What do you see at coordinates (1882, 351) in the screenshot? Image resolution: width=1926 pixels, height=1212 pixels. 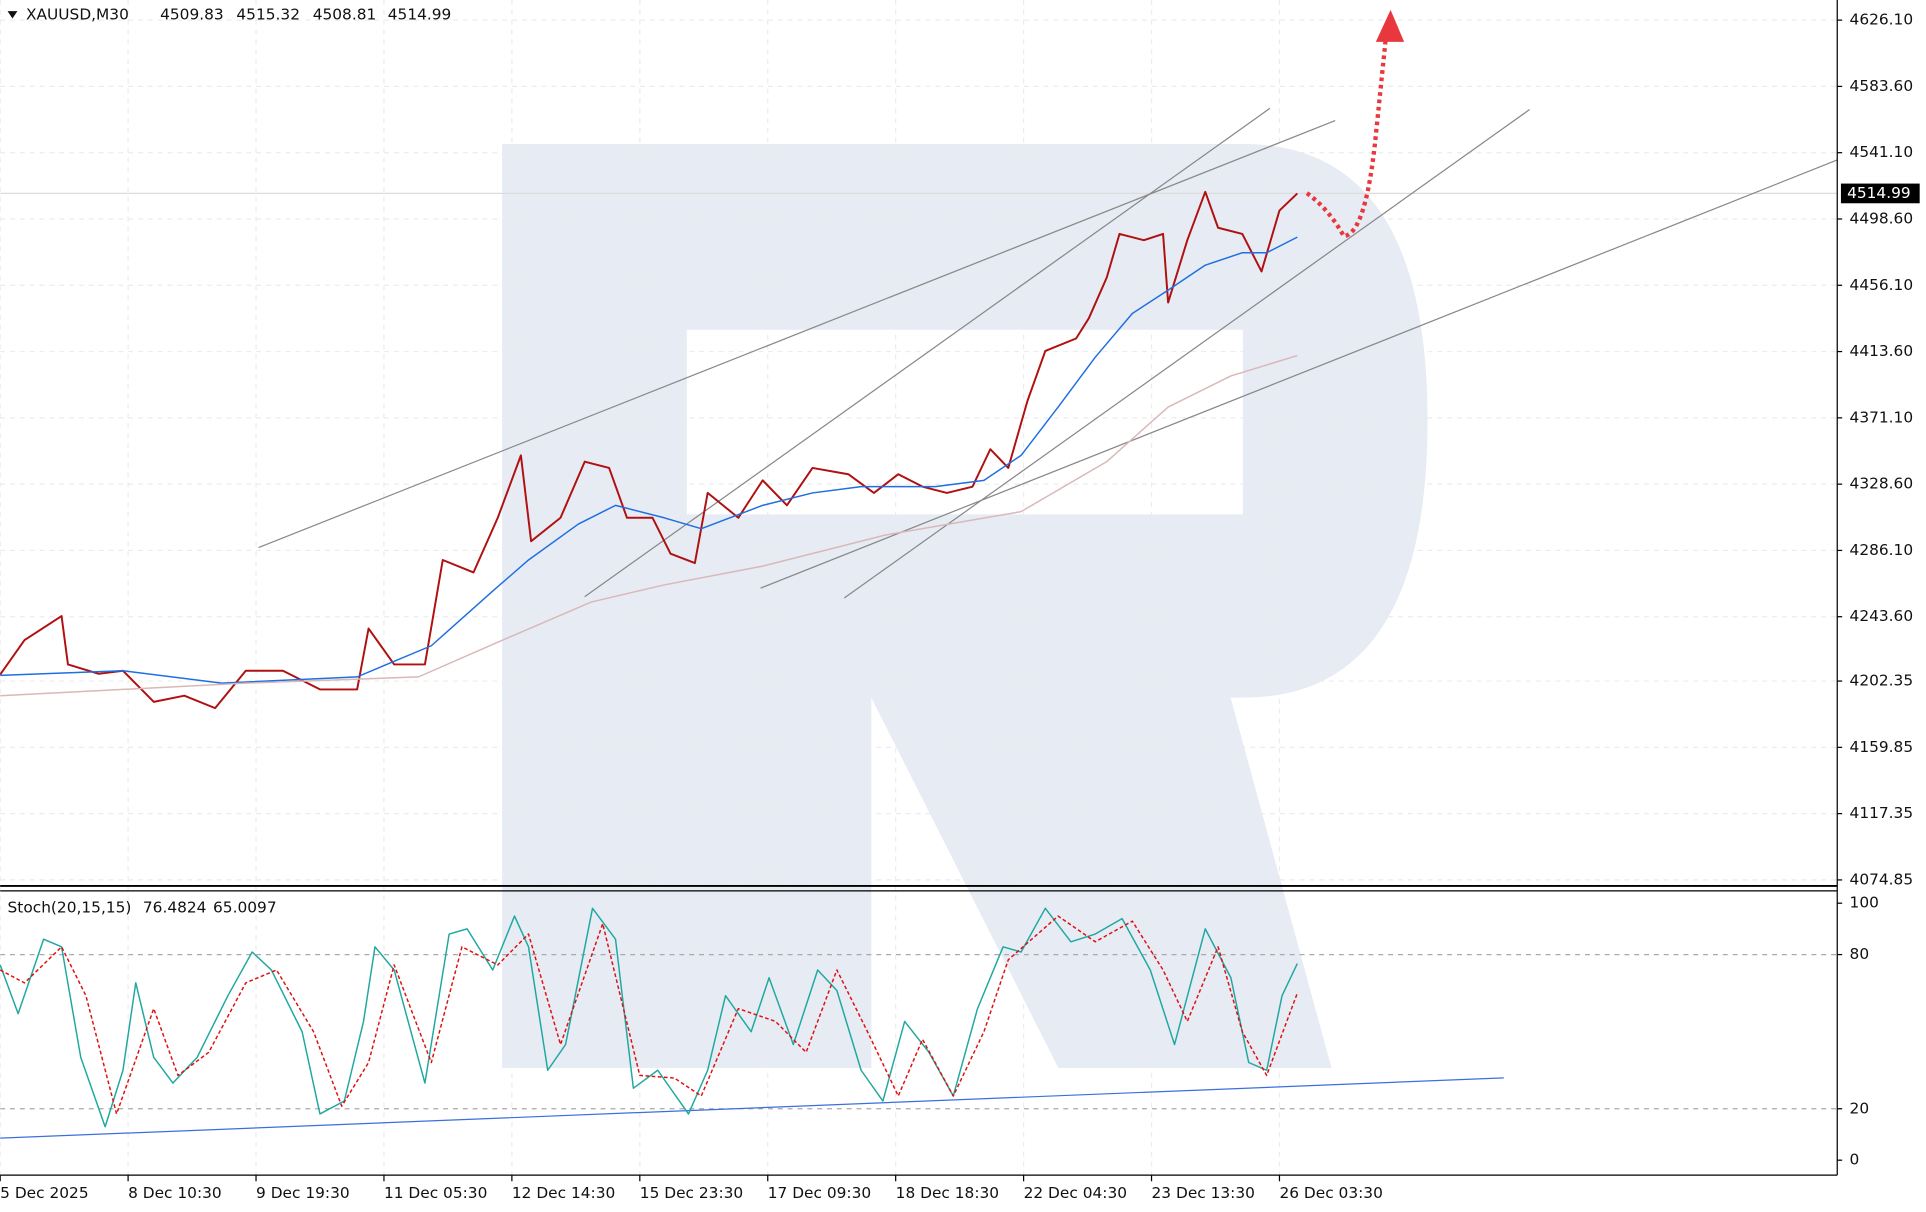 I see `y-tick-label: 4413.60` at bounding box center [1882, 351].